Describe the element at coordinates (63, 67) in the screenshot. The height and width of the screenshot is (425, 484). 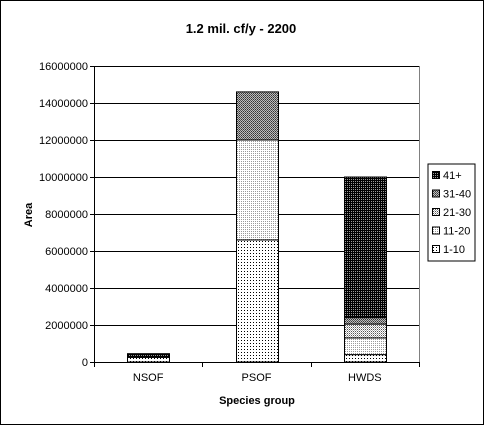
I see `y-tick-label: 16000000` at that location.